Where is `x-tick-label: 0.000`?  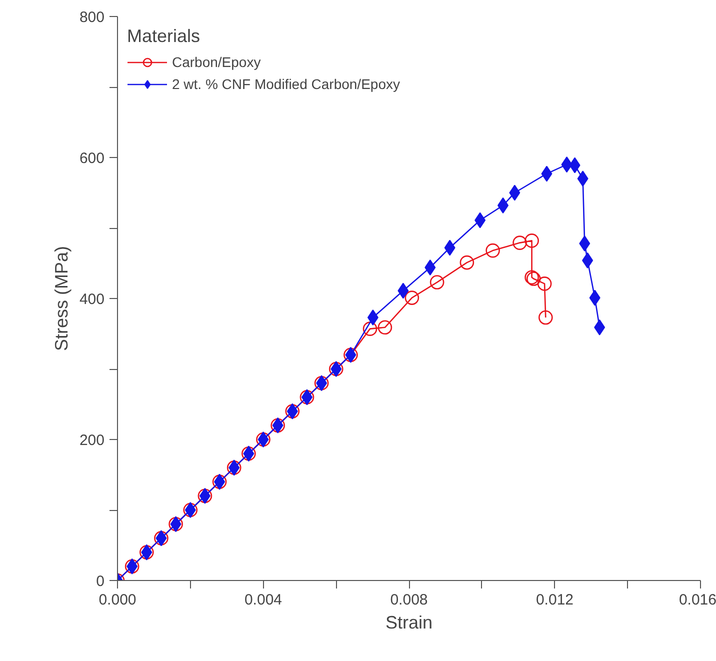 x-tick-label: 0.000 is located at coordinates (117, 600).